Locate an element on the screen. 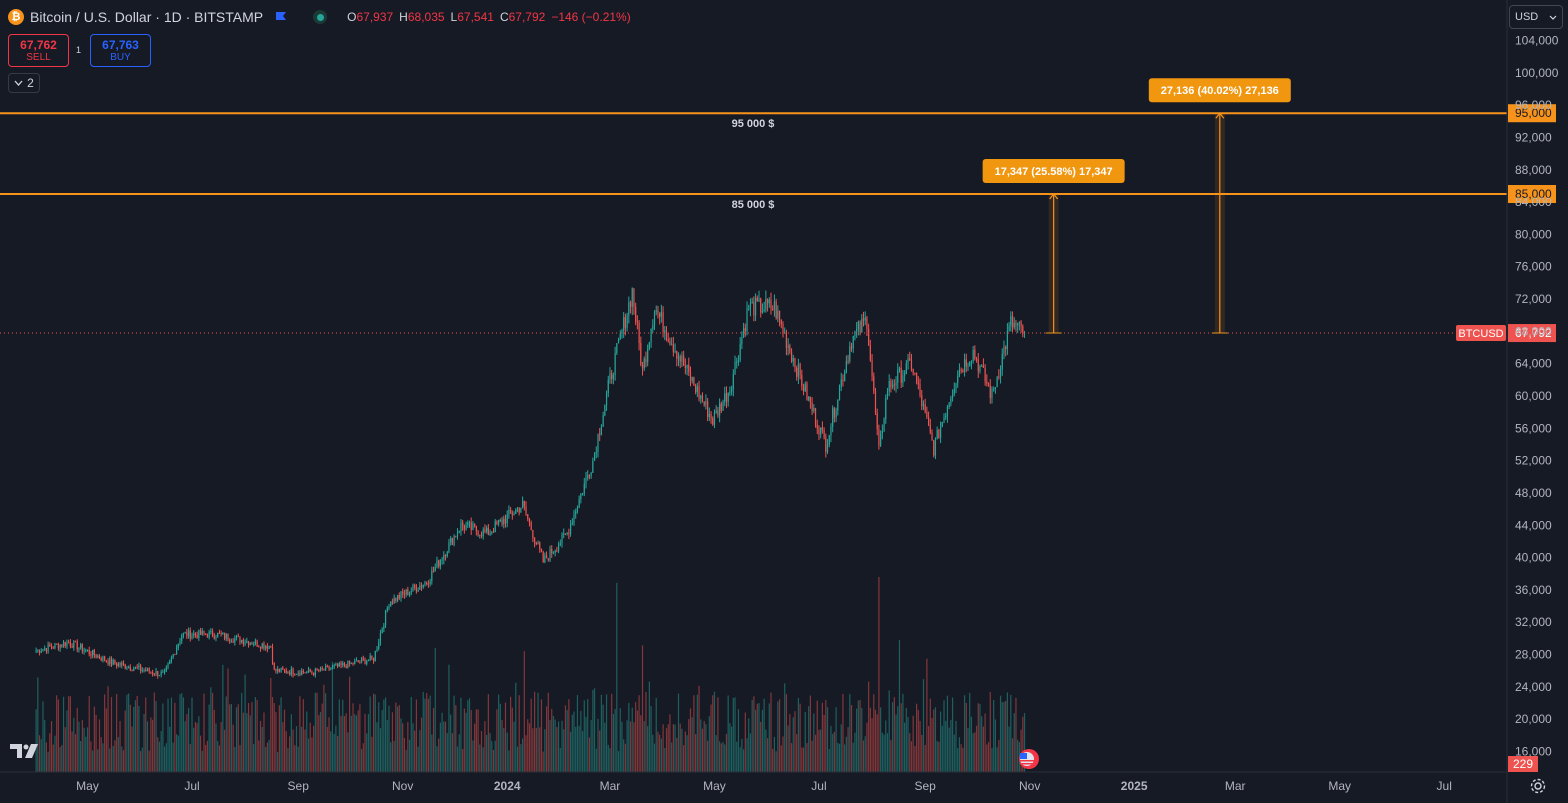 The width and height of the screenshot is (1568, 803). sell-button: 67,762 SELL is located at coordinates (38, 50).